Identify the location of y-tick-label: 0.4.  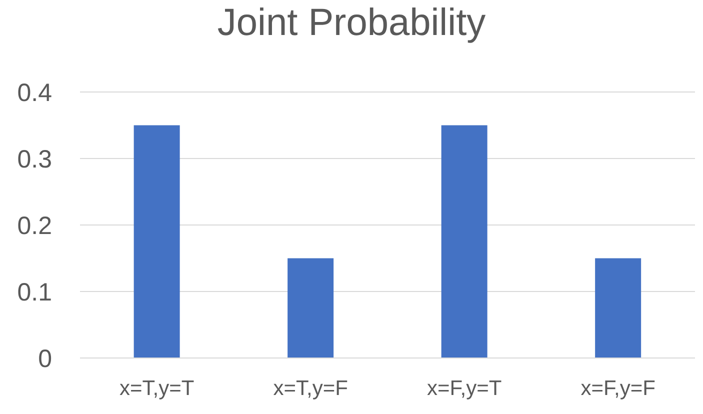
(34, 92).